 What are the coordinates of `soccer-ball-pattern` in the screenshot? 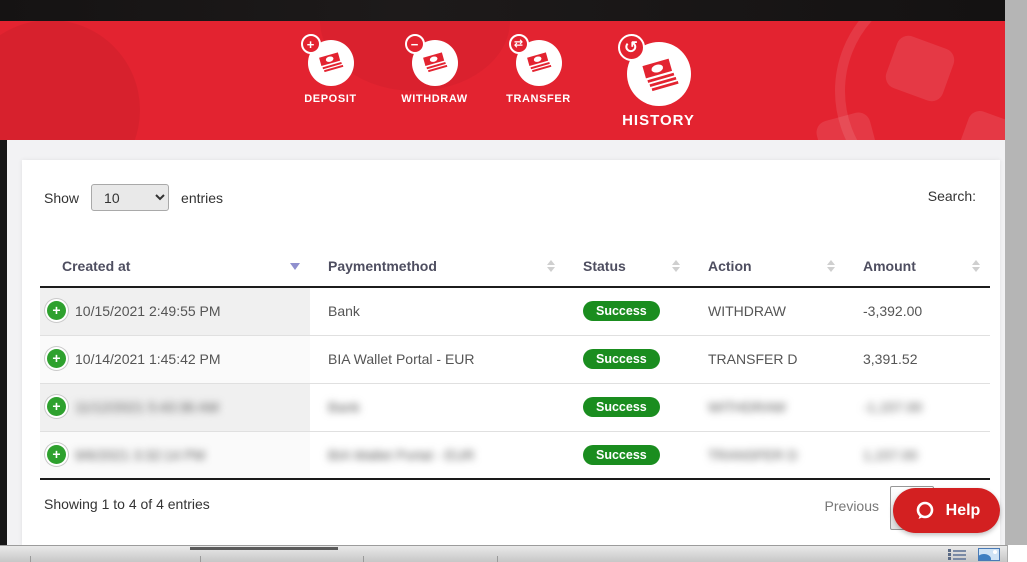 It's located at (920, 80).